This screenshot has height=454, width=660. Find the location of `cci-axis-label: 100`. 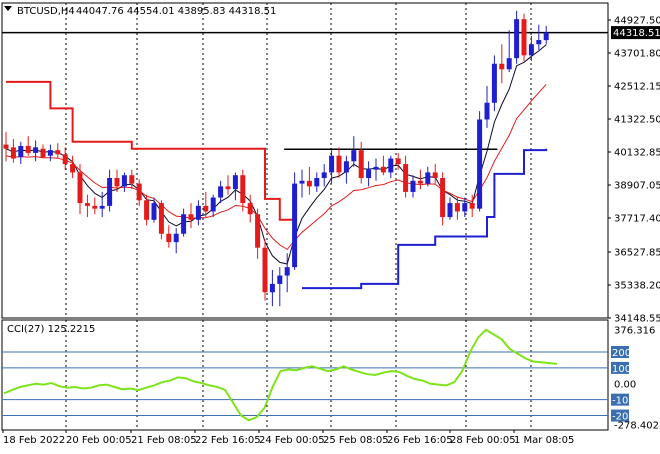

cci-axis-label: 100 is located at coordinates (621, 369).